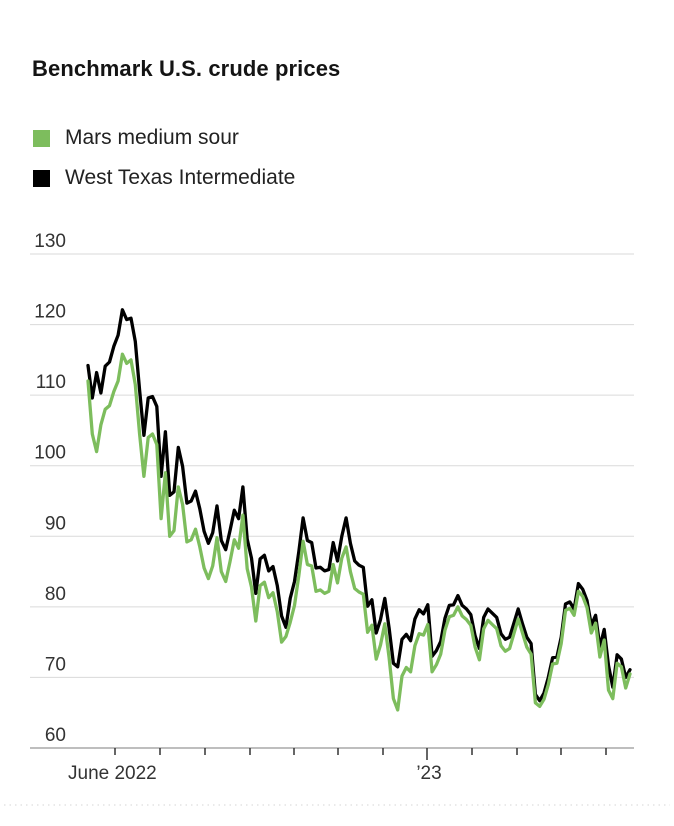  What do you see at coordinates (41, 138) in the screenshot?
I see `mars-swatch-icon` at bounding box center [41, 138].